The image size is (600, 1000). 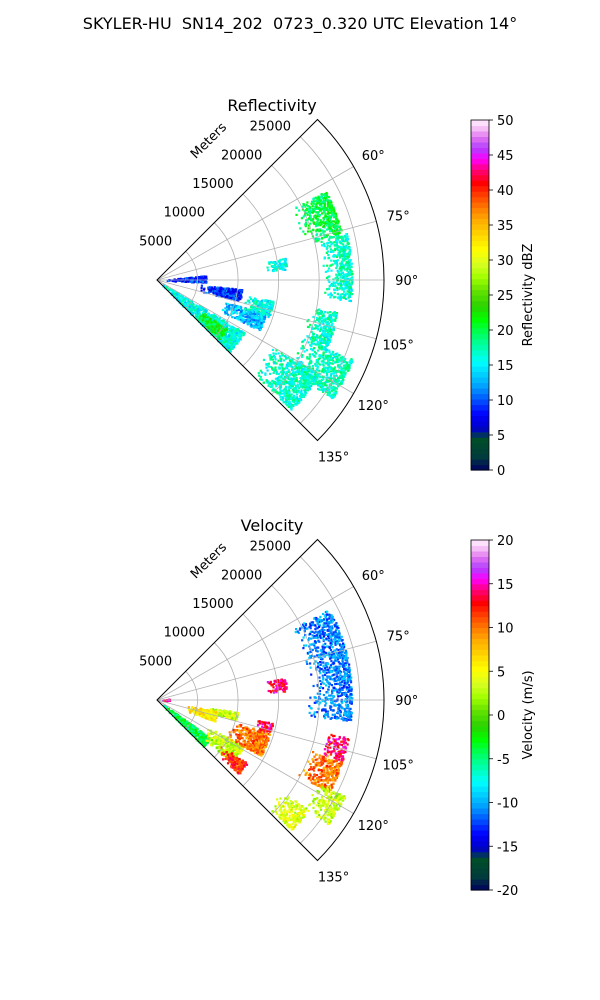 I want to click on subplot-title: Reflectivity, so click(x=271, y=105).